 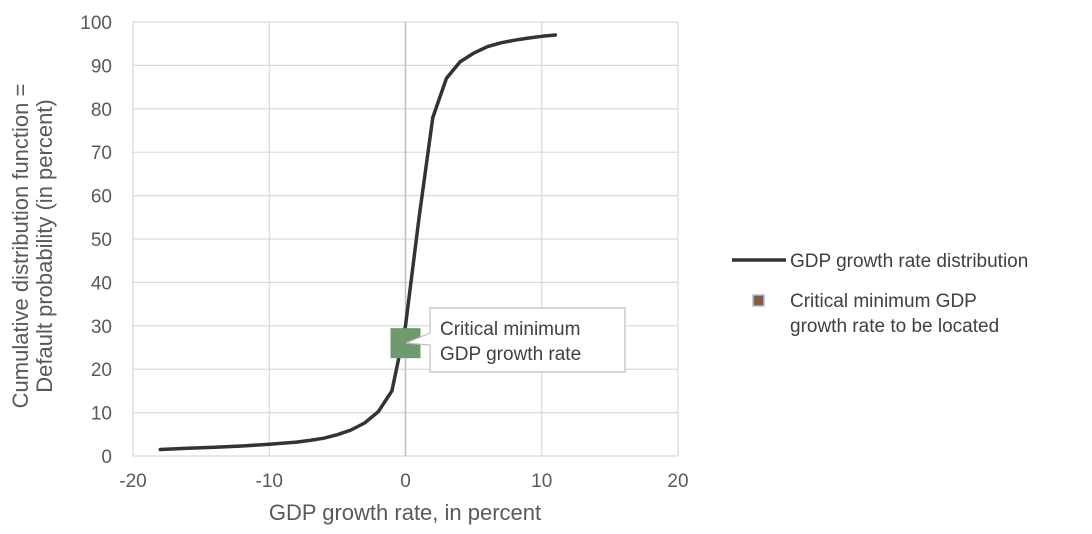 I want to click on x-tick-label: 20, so click(x=677, y=481).